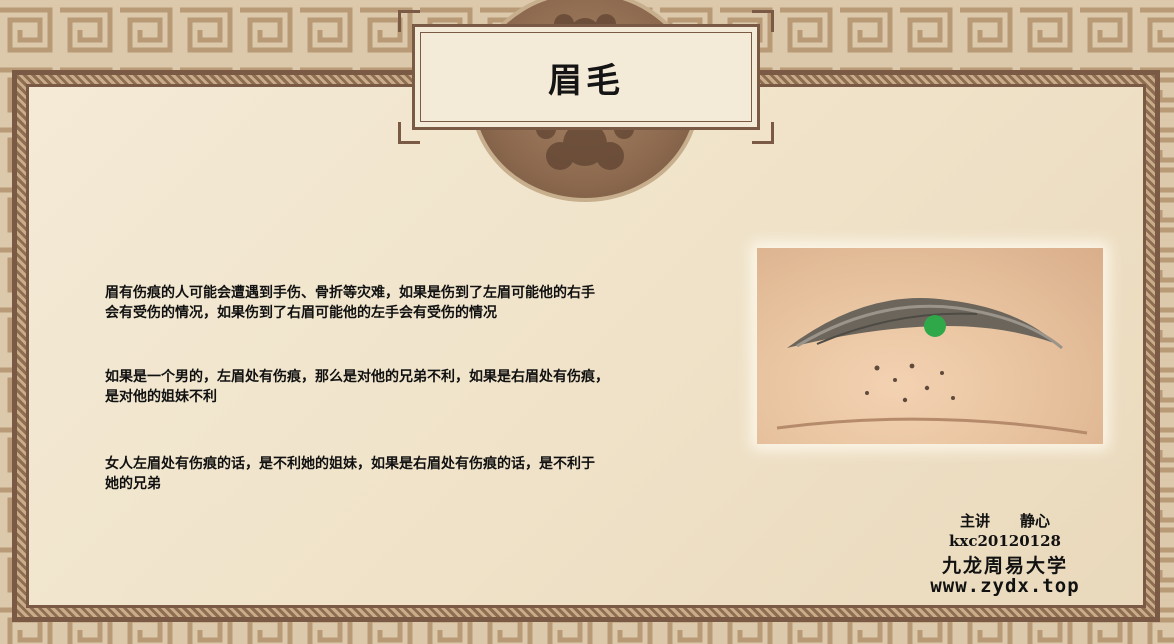 This screenshot has width=1174, height=644. I want to click on website-url: www.zydx.top, so click(1005, 586).